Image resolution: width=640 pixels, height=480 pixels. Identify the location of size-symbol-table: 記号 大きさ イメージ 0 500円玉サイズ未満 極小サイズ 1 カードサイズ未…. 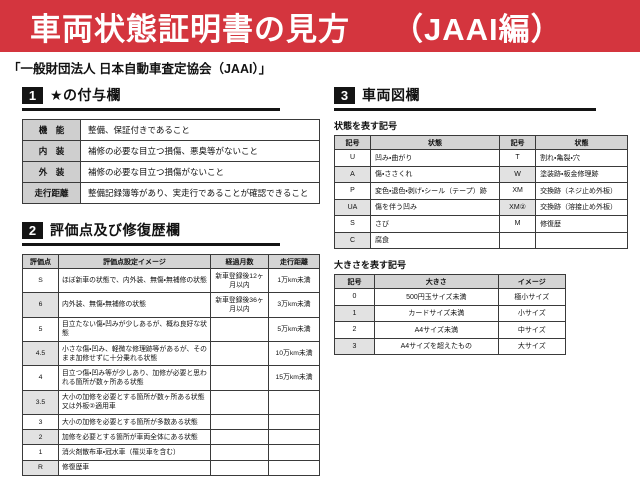
(450, 314).